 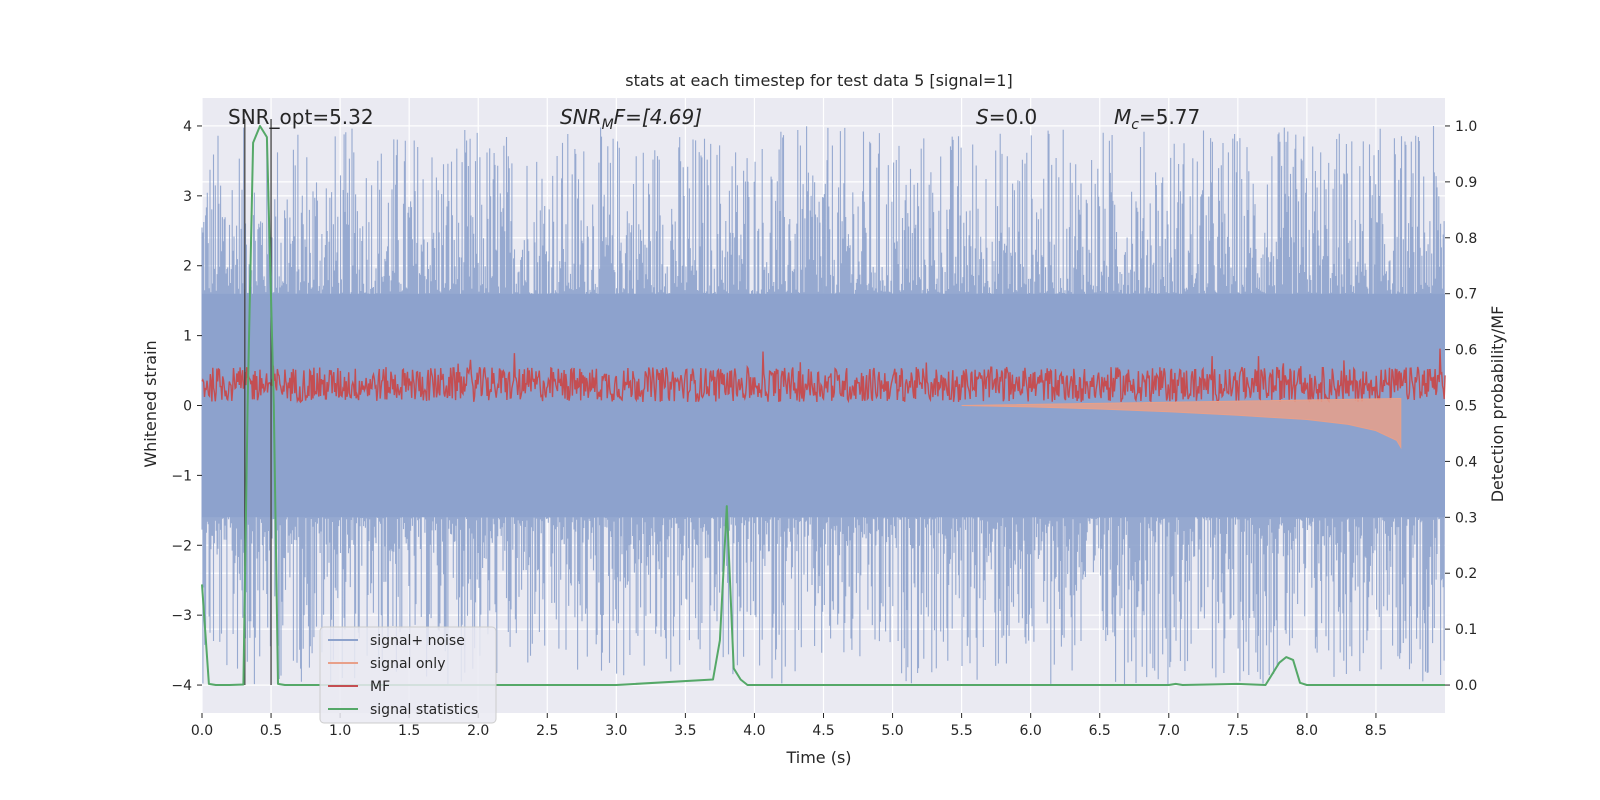 What do you see at coordinates (1100, 731) in the screenshot?
I see `x-tick-label: 6.5` at bounding box center [1100, 731].